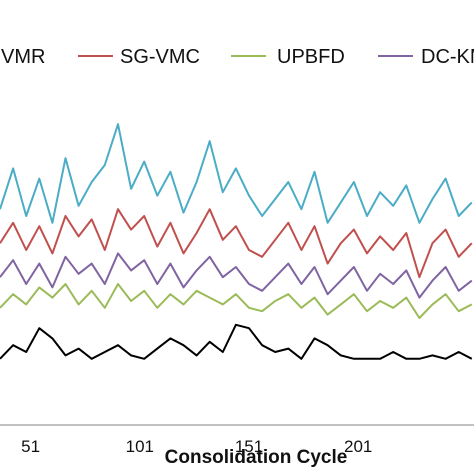 Image resolution: width=474 pixels, height=474 pixels. What do you see at coordinates (249, 446) in the screenshot?
I see `x-tick-label: 151` at bounding box center [249, 446].